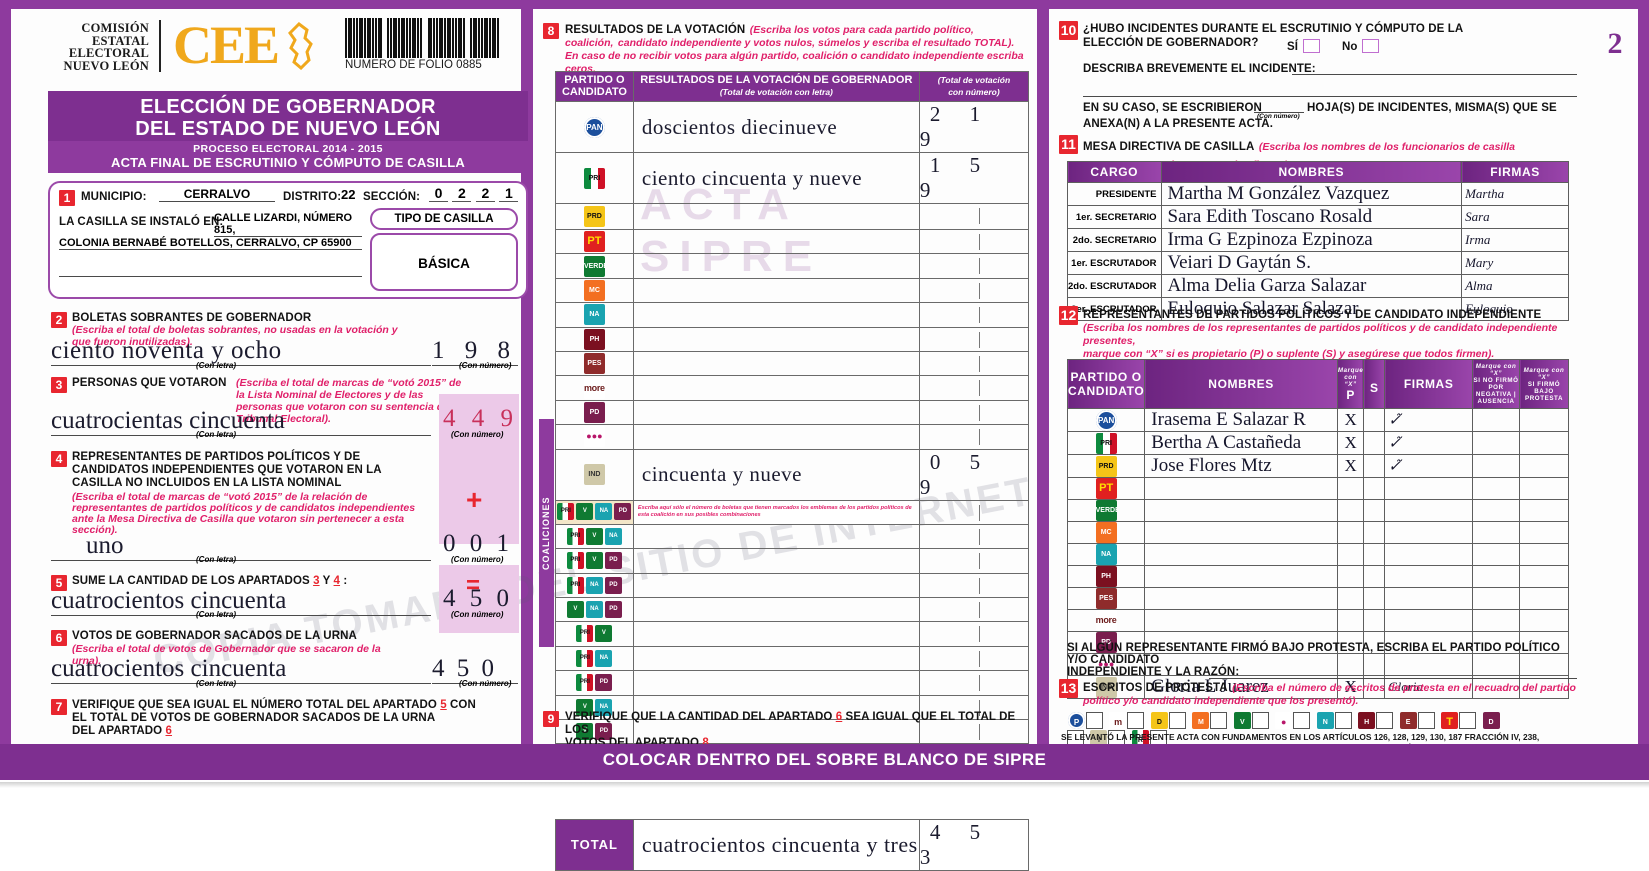  Describe the element at coordinates (1496, 576) in the screenshot. I see `rep-nofirmo-ph` at that location.